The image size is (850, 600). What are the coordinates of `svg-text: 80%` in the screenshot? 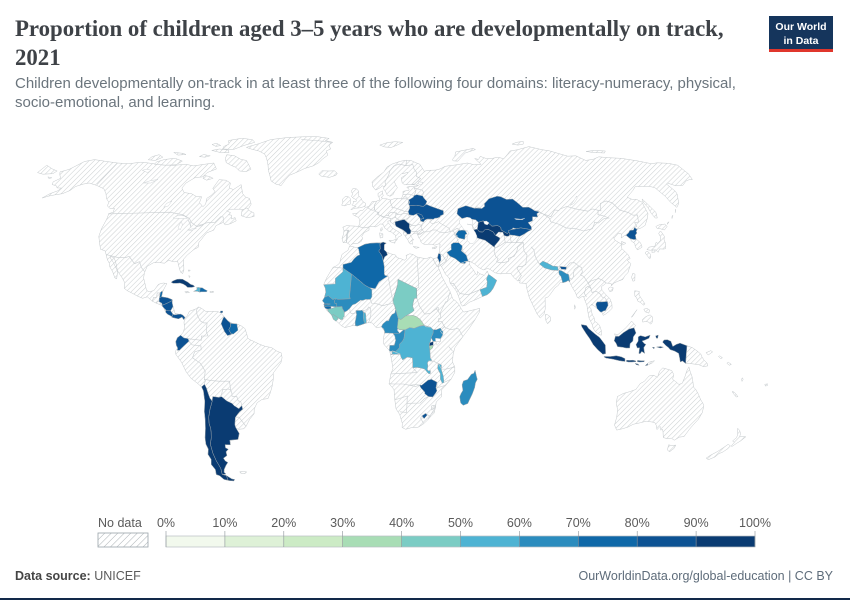 It's located at (637, 523).